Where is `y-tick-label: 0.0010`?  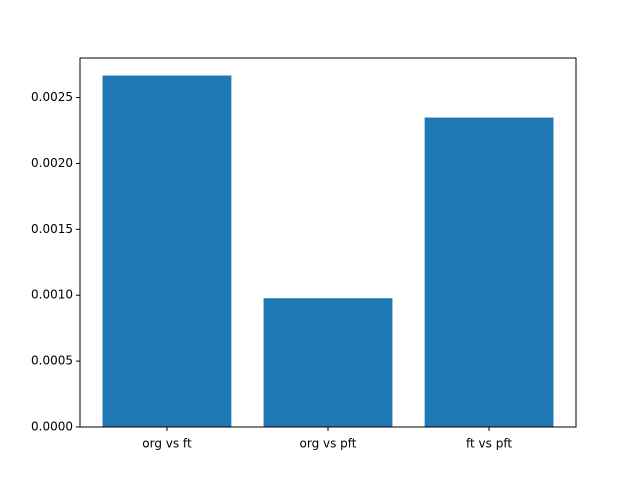
y-tick-label: 0.0010 is located at coordinates (52, 295).